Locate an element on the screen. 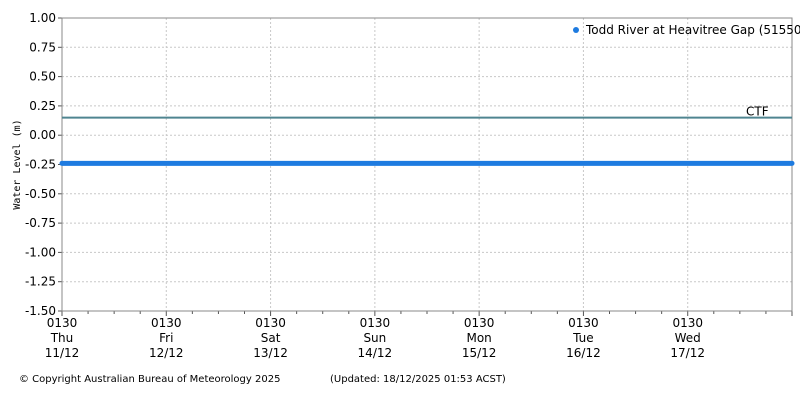 This screenshot has width=800, height=400. x-tick-label-date: 15/12 is located at coordinates (479, 353).